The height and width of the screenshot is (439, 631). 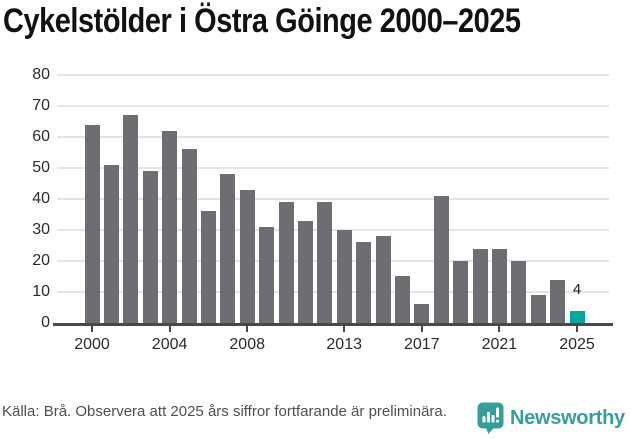 What do you see at coordinates (577, 317) in the screenshot?
I see `bar-2025` at bounding box center [577, 317].